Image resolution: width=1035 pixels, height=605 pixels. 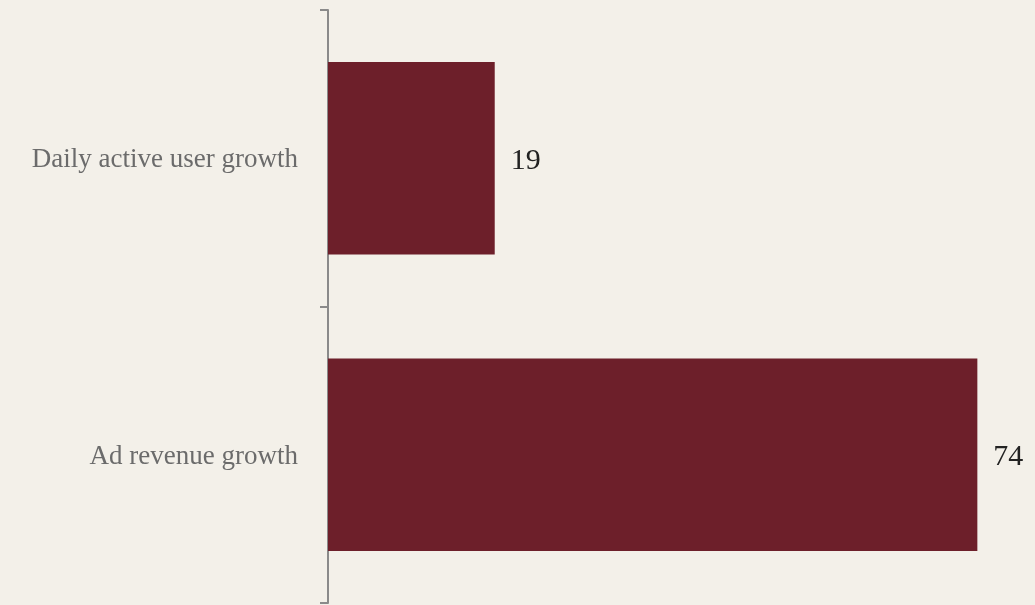 I want to click on y-tick-label: Daily active user growth, so click(x=165, y=158).